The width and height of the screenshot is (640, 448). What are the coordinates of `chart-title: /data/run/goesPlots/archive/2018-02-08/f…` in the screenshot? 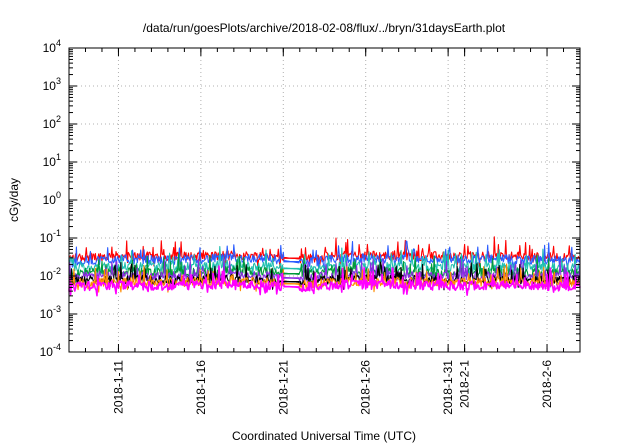 It's located at (324, 28).